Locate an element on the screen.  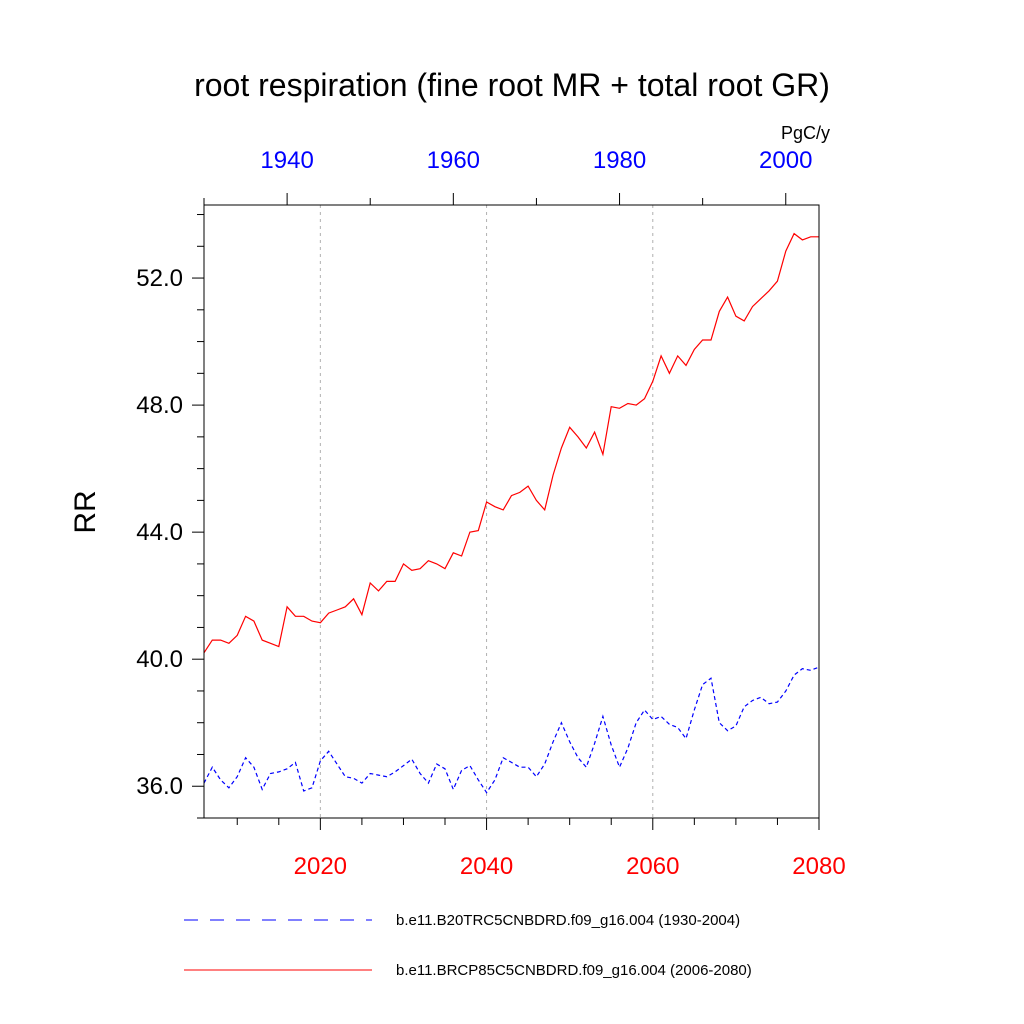
top-x-tick-label: 1940 is located at coordinates (286, 160).